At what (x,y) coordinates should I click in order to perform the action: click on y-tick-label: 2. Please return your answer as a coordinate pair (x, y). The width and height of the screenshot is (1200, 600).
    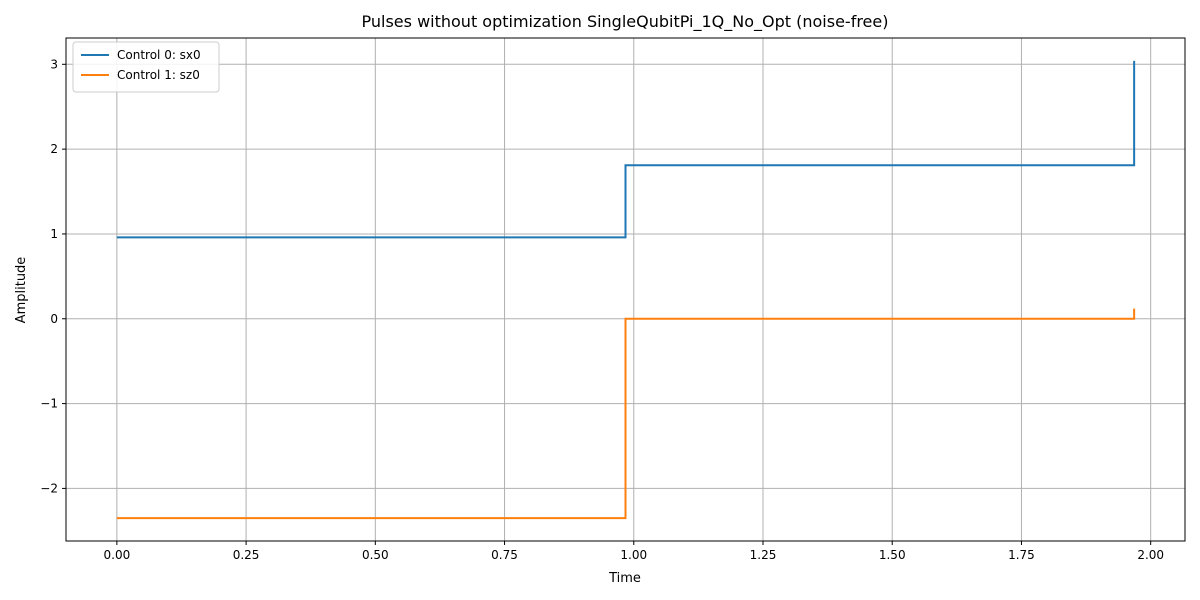
    Looking at the image, I should click on (54, 149).